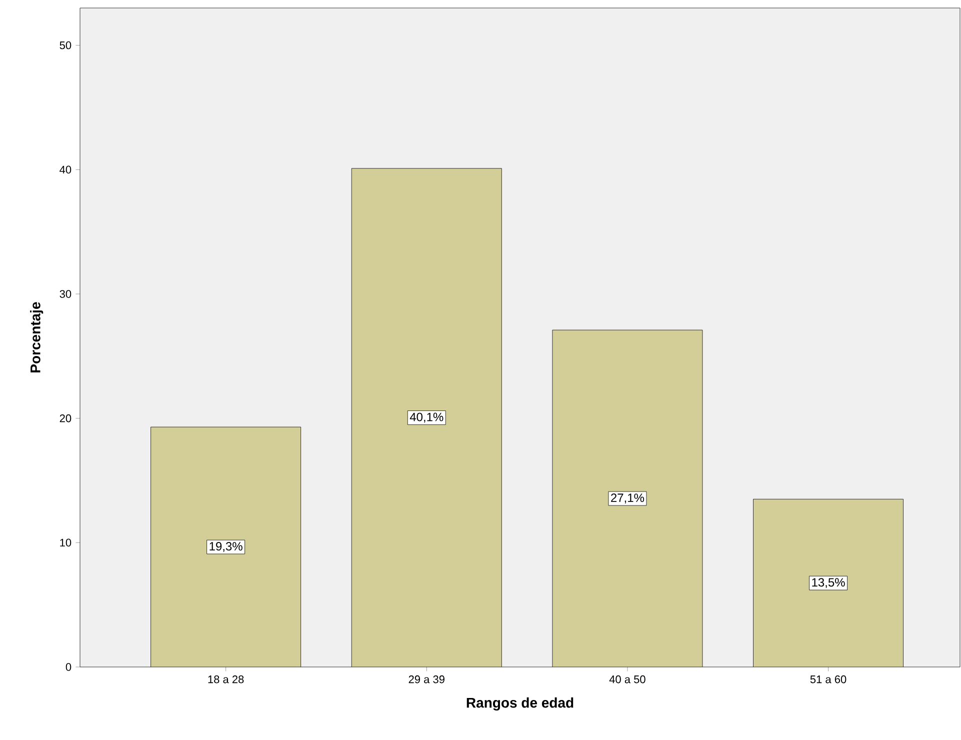 The width and height of the screenshot is (961, 740). I want to click on x-tick-label: 29 a 39, so click(426, 679).